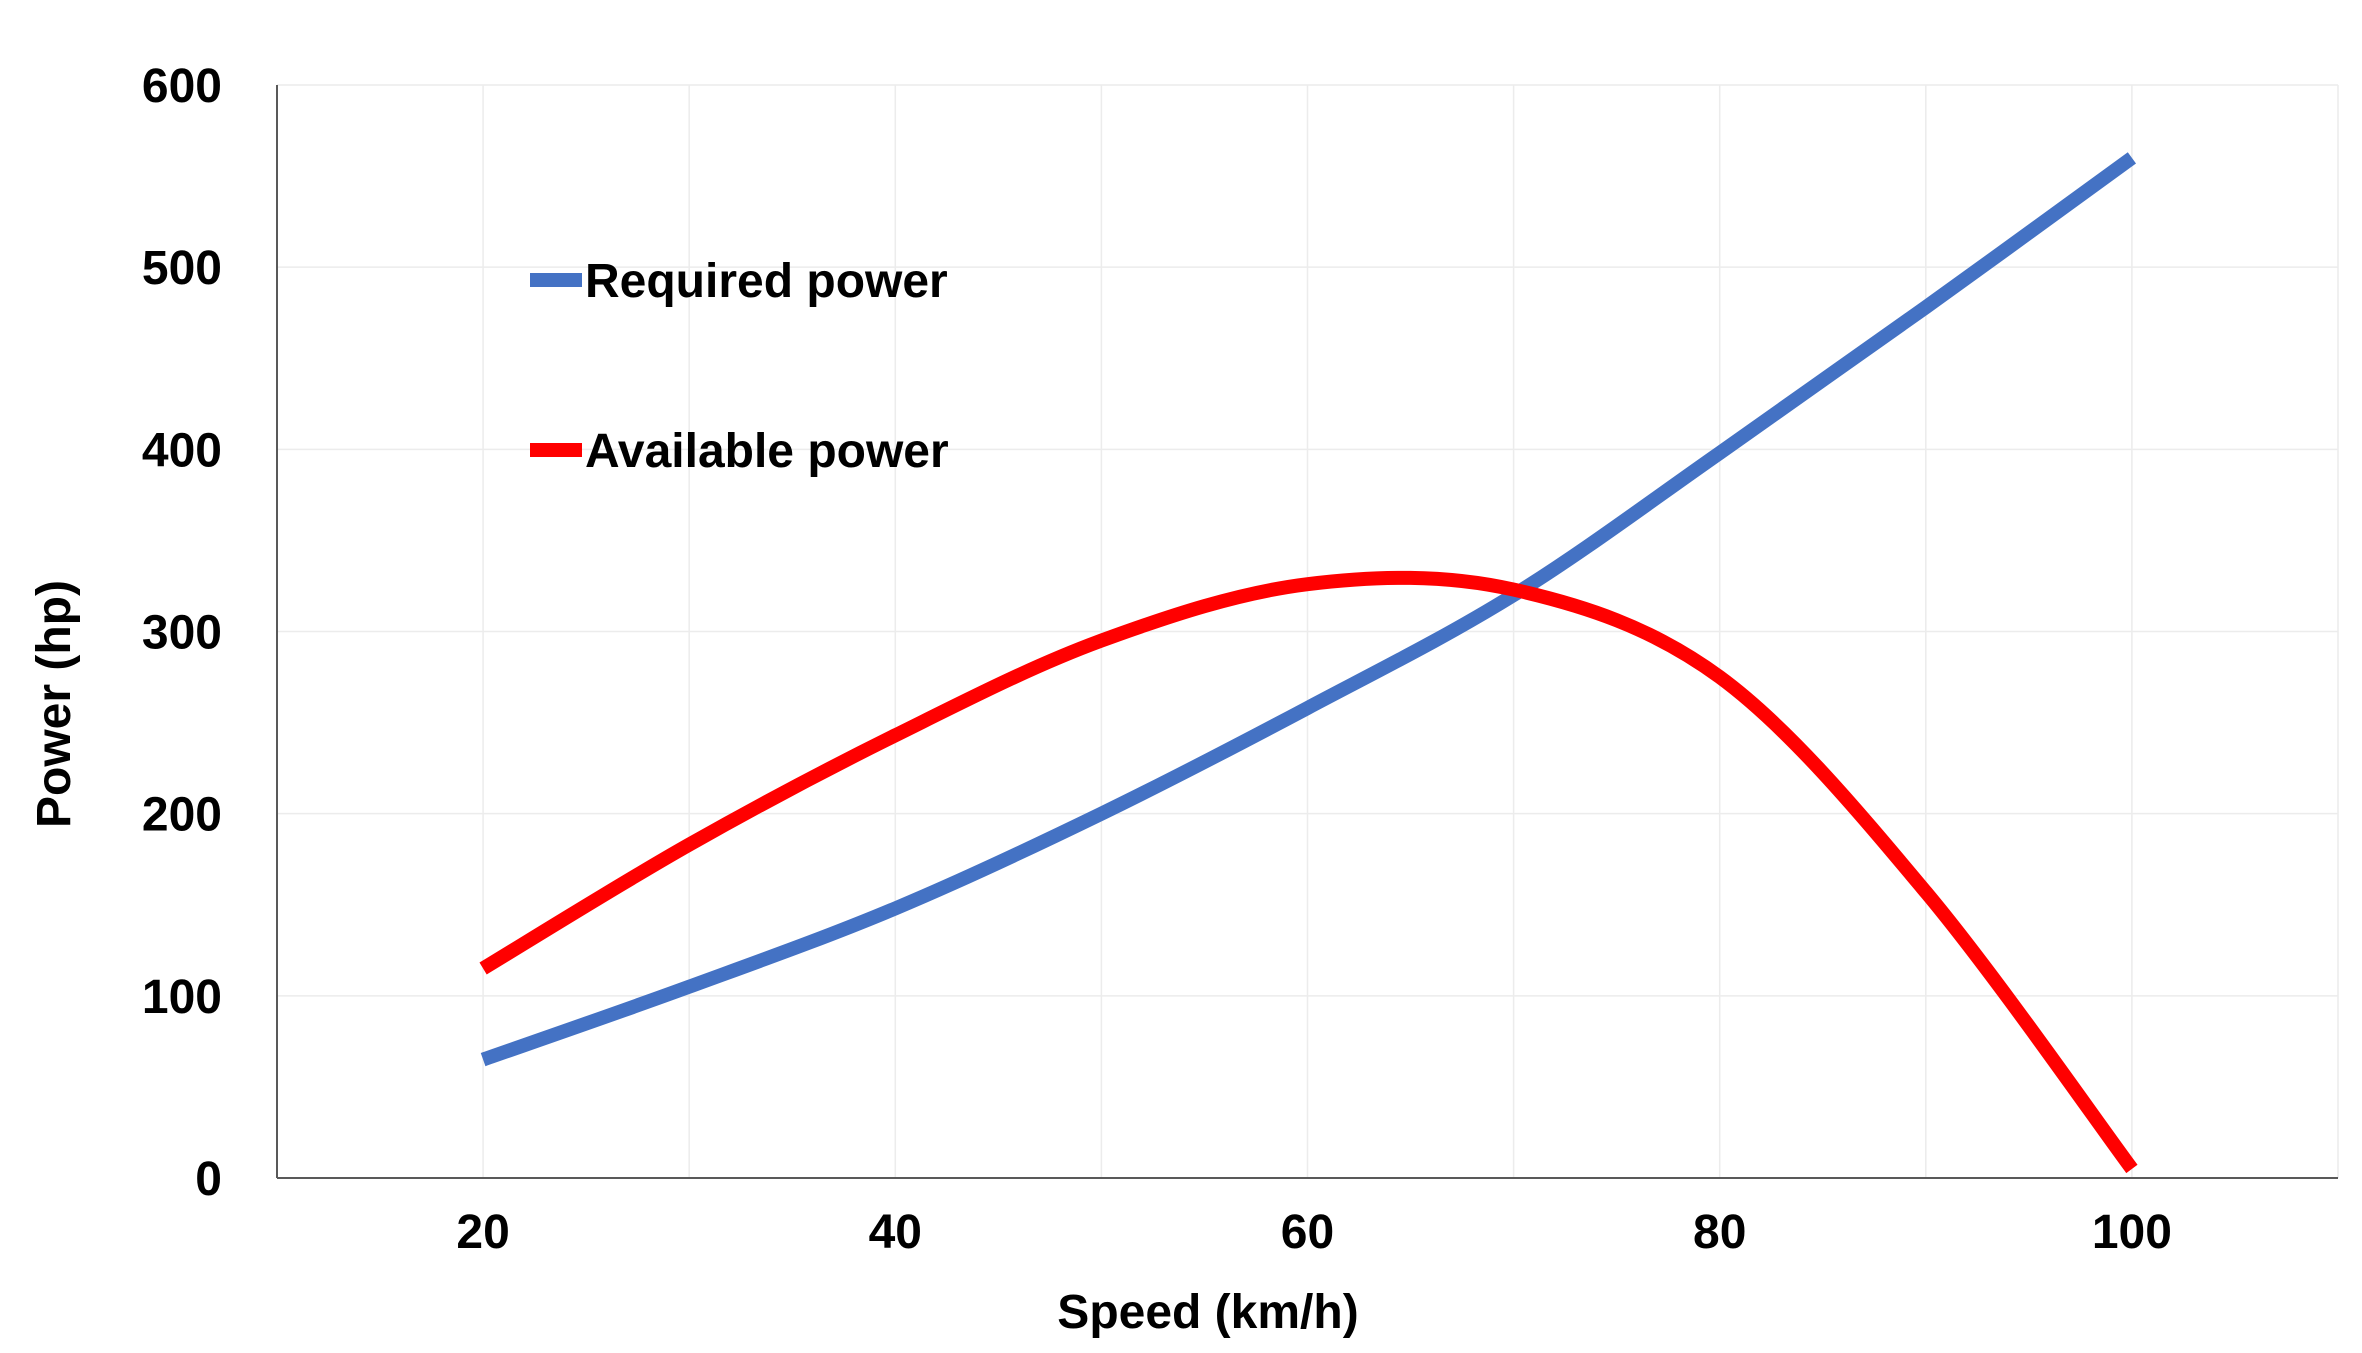  What do you see at coordinates (182, 815) in the screenshot?
I see `y-tick-label: 200` at bounding box center [182, 815].